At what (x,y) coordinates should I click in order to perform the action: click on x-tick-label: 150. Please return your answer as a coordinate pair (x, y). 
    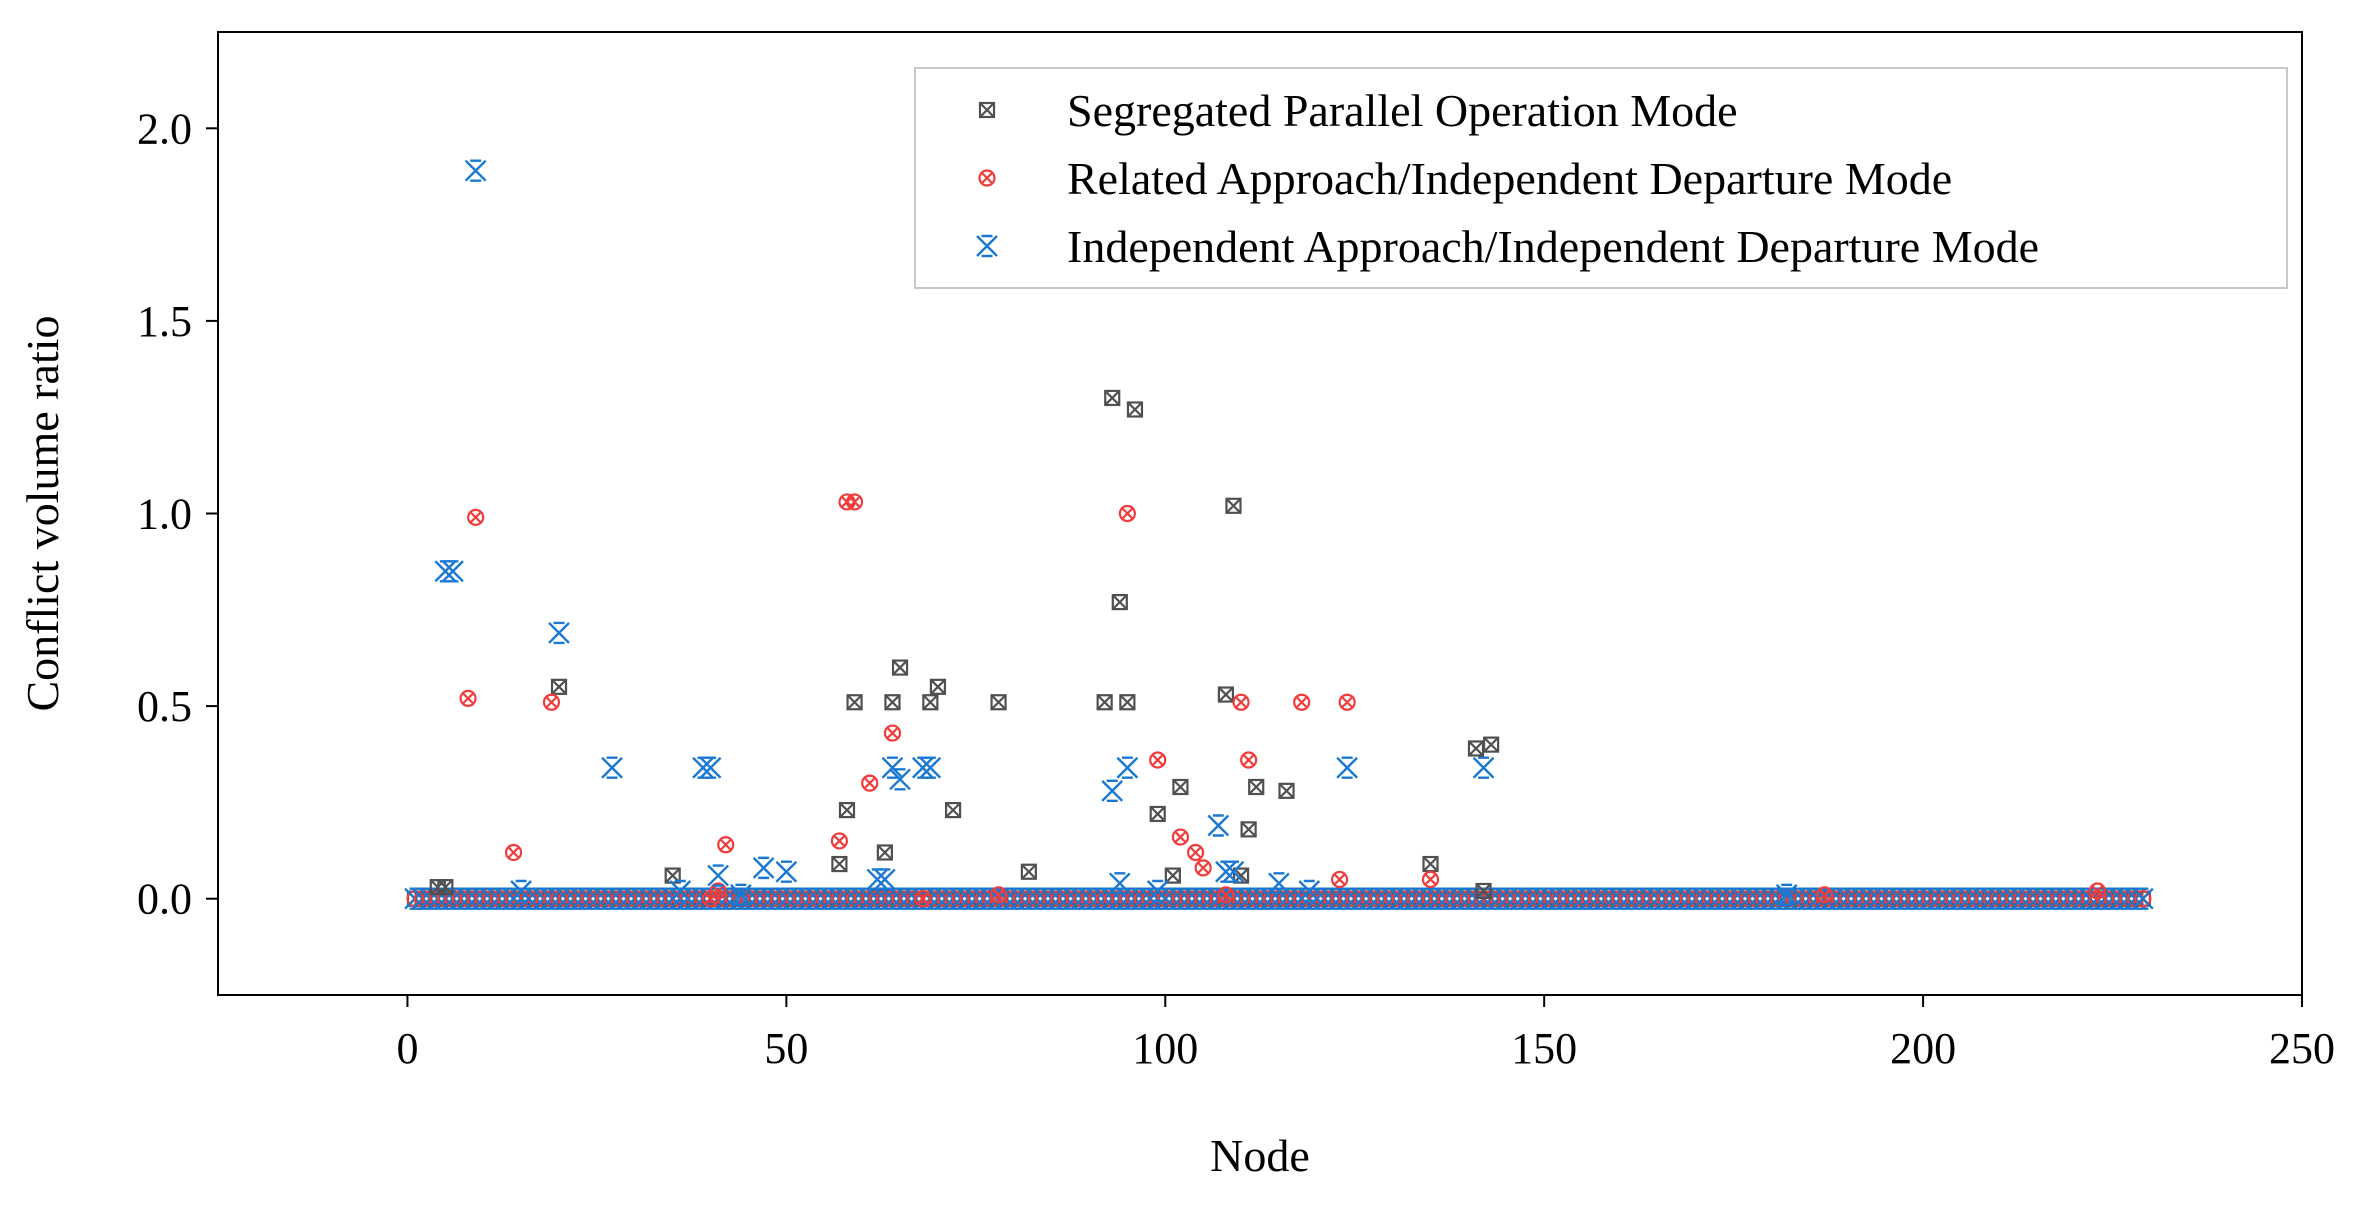
    Looking at the image, I should click on (1544, 1048).